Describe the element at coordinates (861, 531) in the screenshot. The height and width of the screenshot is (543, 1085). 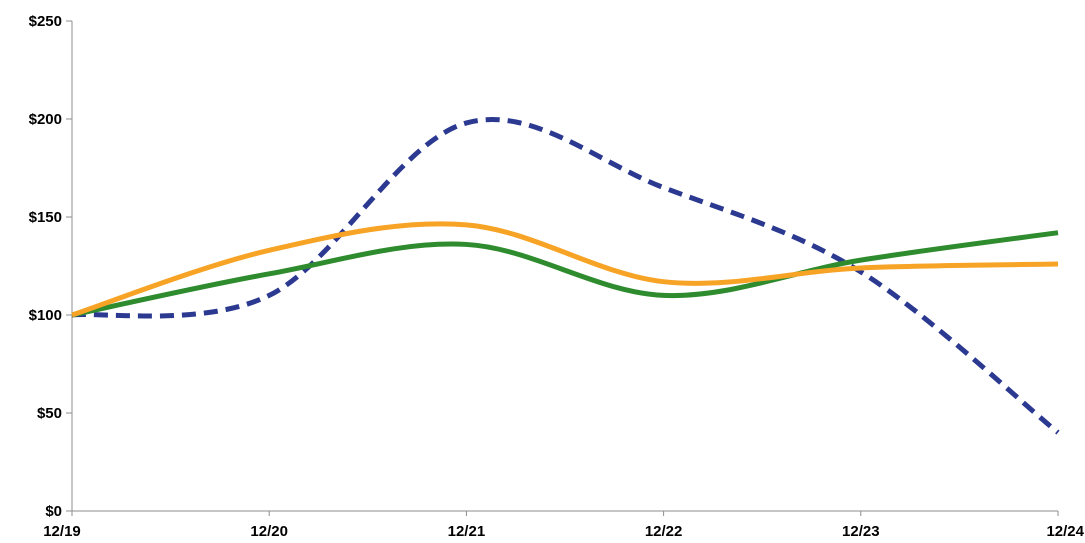
I see `x-tick-label: 12/23` at that location.